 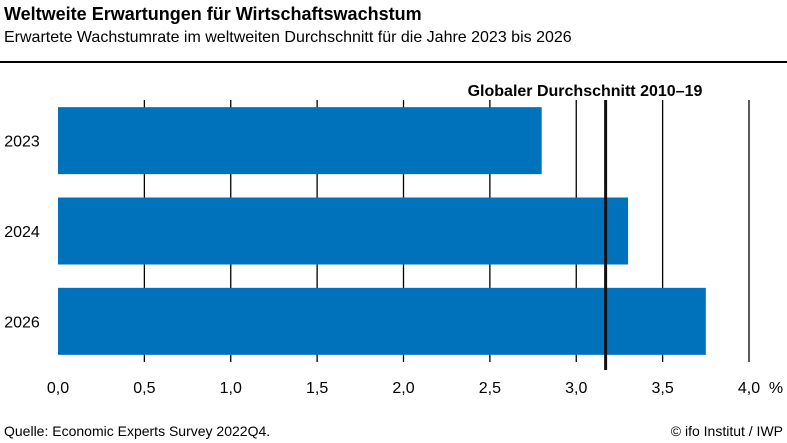 I want to click on y-category-label: 2023, so click(x=22, y=142).